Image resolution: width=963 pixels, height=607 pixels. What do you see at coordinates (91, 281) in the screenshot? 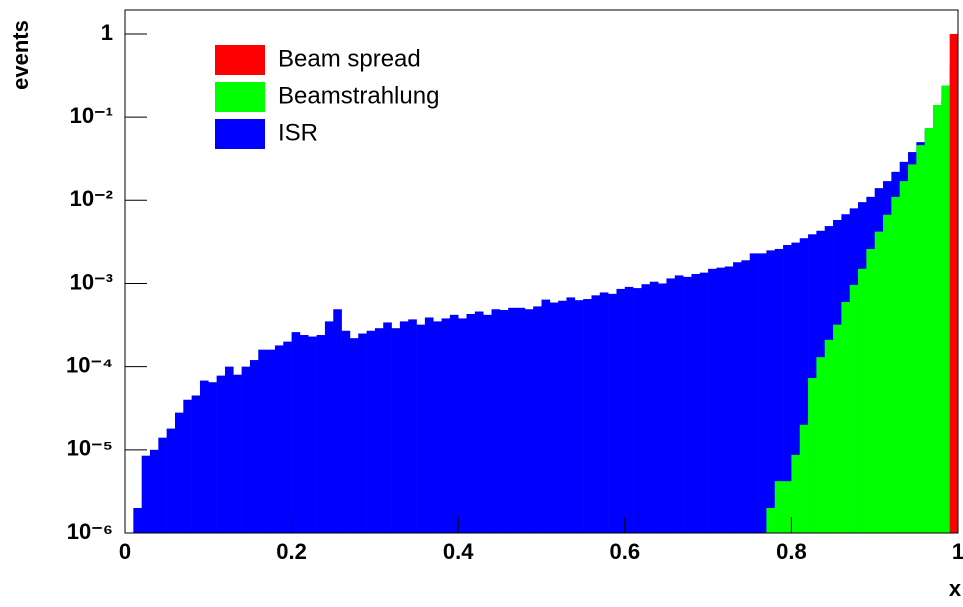
I see `y-tick-label: 10⁻³` at bounding box center [91, 281].